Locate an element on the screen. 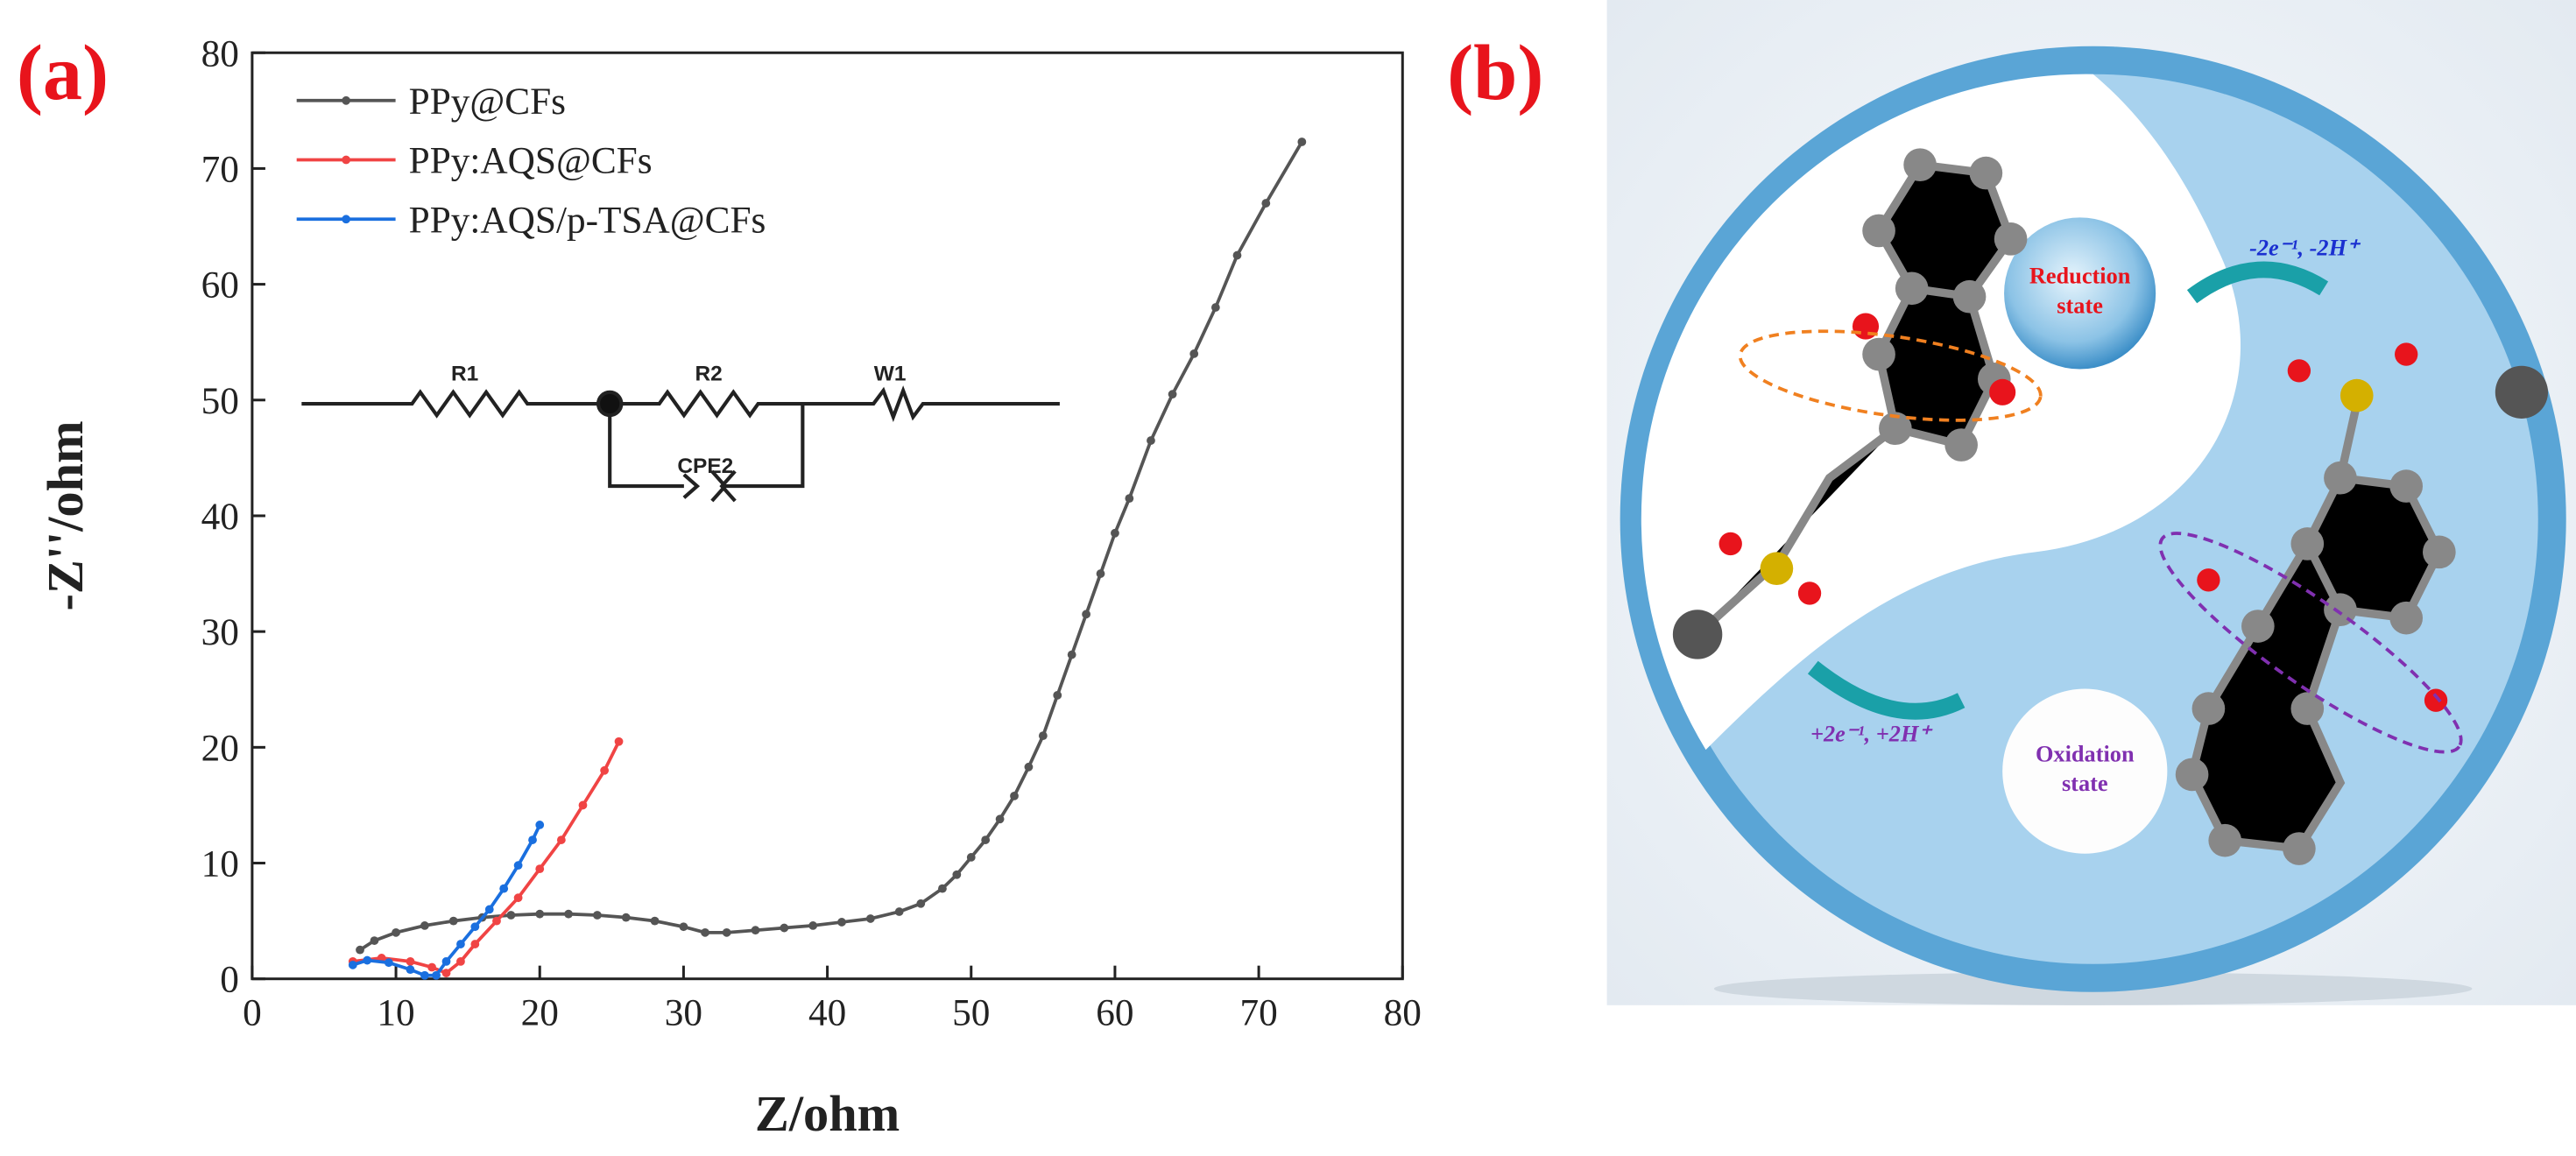  legend-label: PPy:AQS@CFs is located at coordinates (531, 161).